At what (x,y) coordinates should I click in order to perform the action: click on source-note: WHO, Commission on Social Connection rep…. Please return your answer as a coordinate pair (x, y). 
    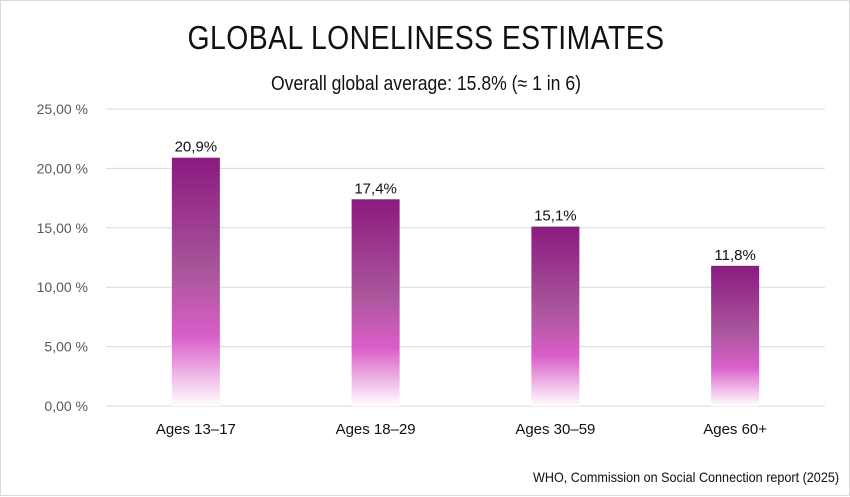
    Looking at the image, I should click on (685, 477).